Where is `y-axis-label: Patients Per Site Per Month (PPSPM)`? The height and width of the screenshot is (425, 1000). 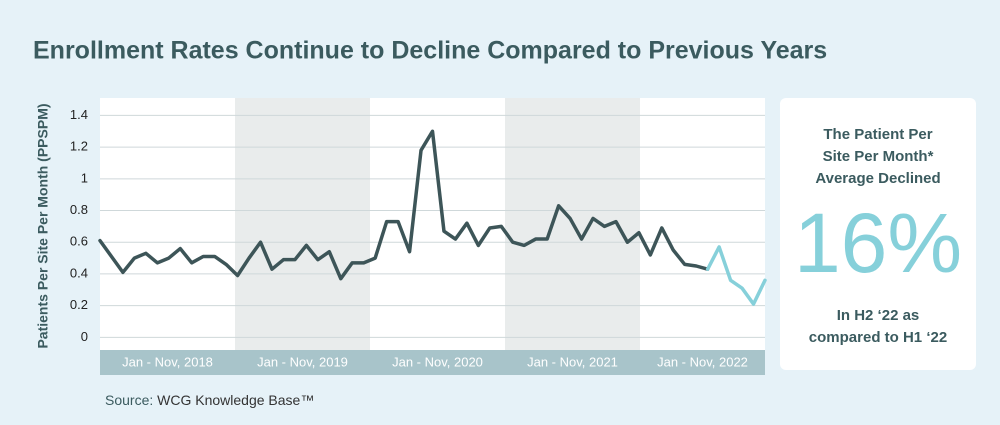 y-axis-label: Patients Per Site Per Month (PPSPM) is located at coordinates (43, 225).